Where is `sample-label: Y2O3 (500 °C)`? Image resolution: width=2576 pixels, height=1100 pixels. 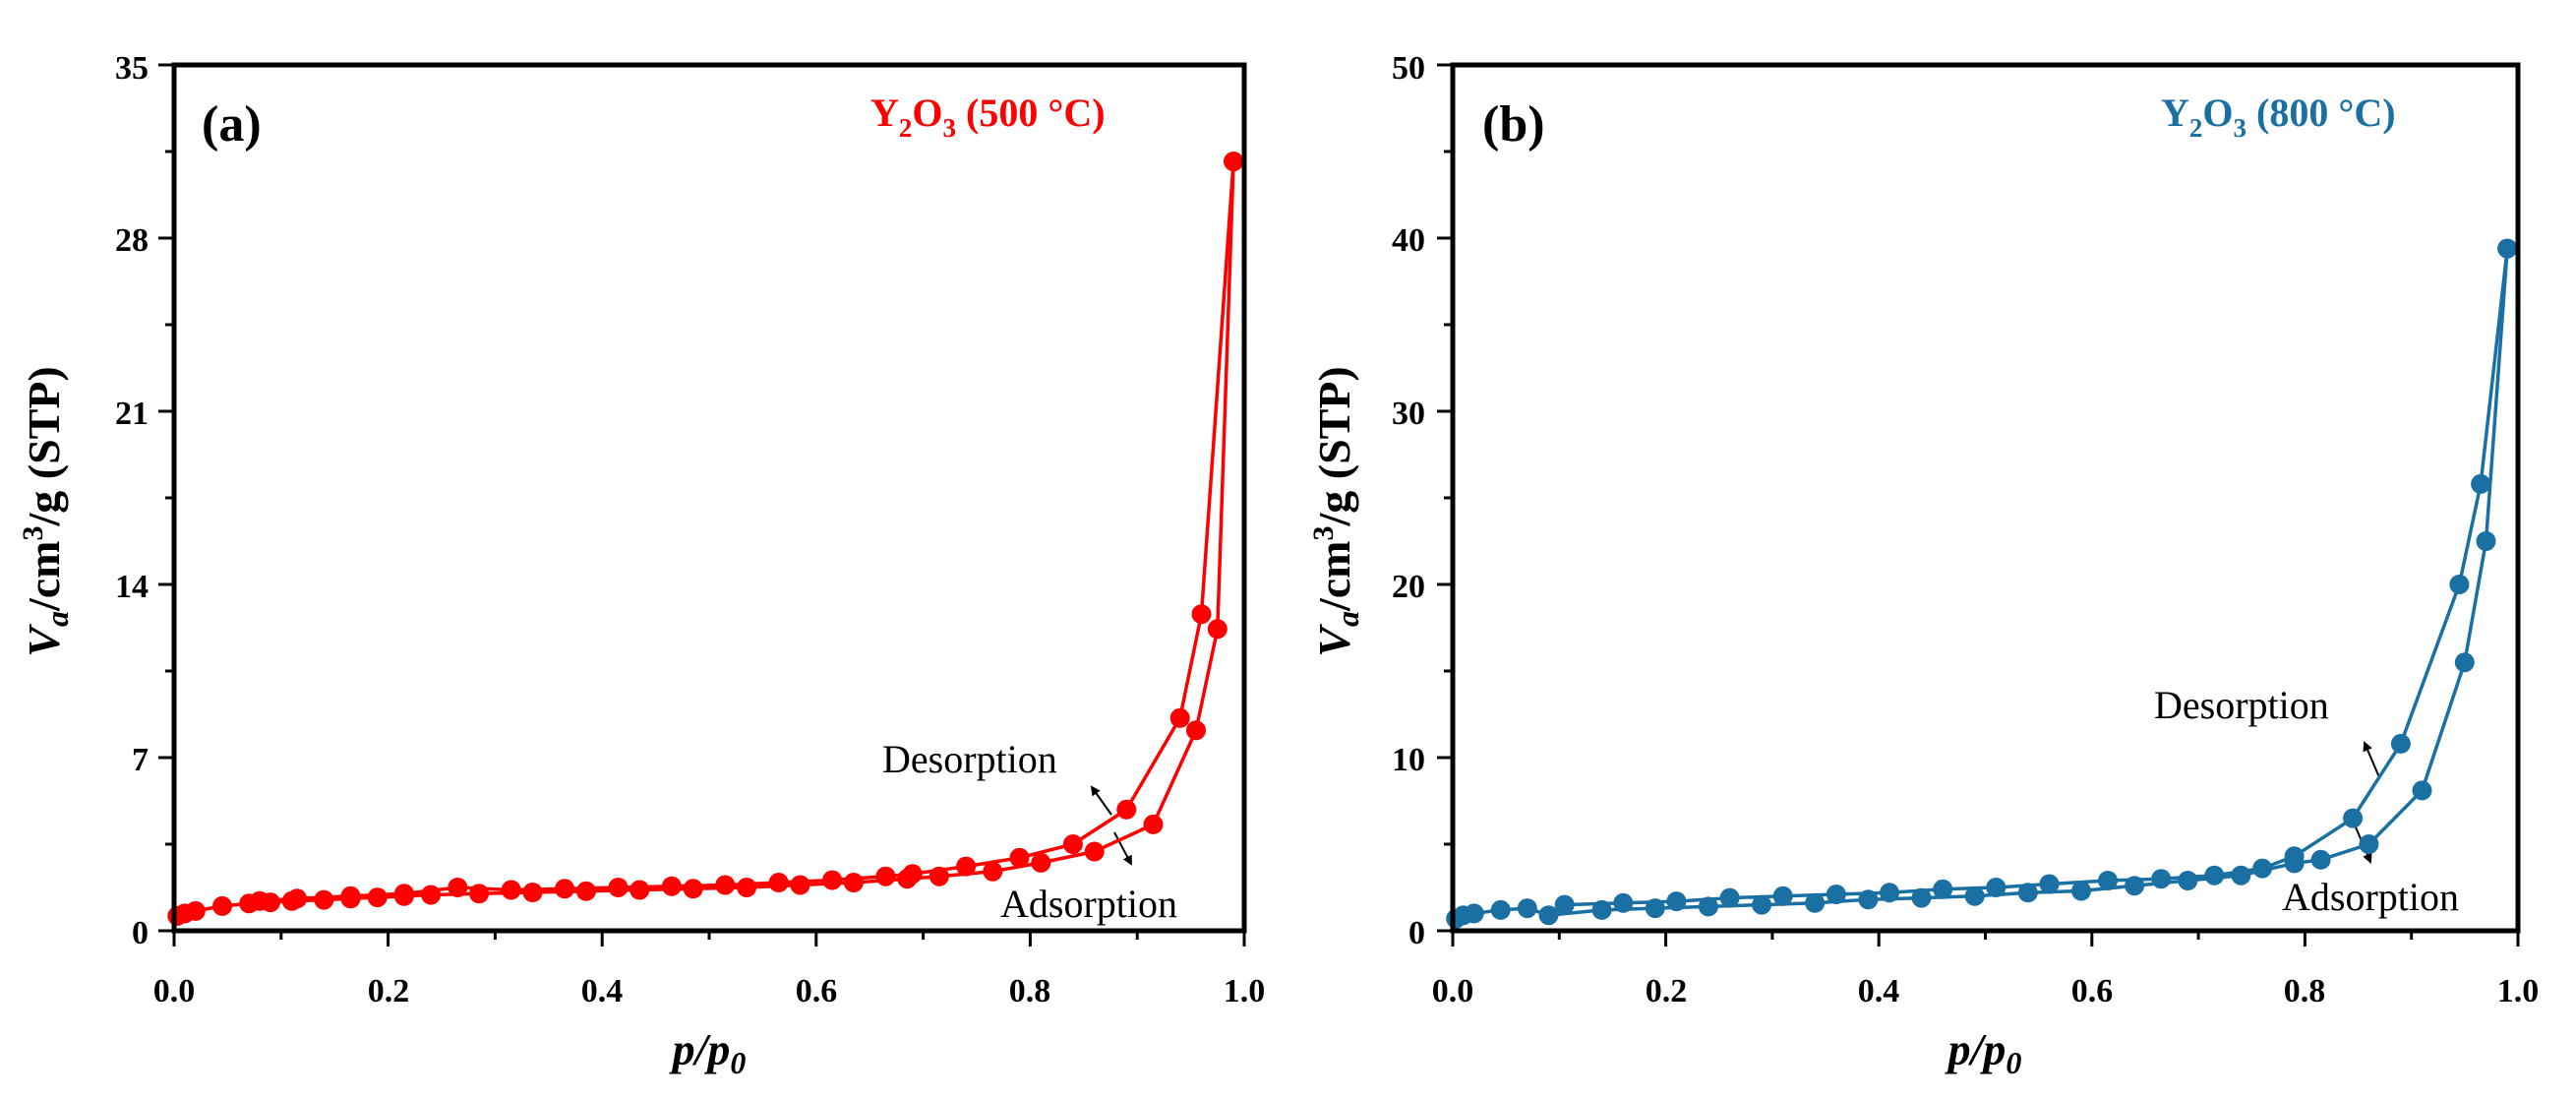 sample-label: Y2O3 (500 °C) is located at coordinates (988, 117).